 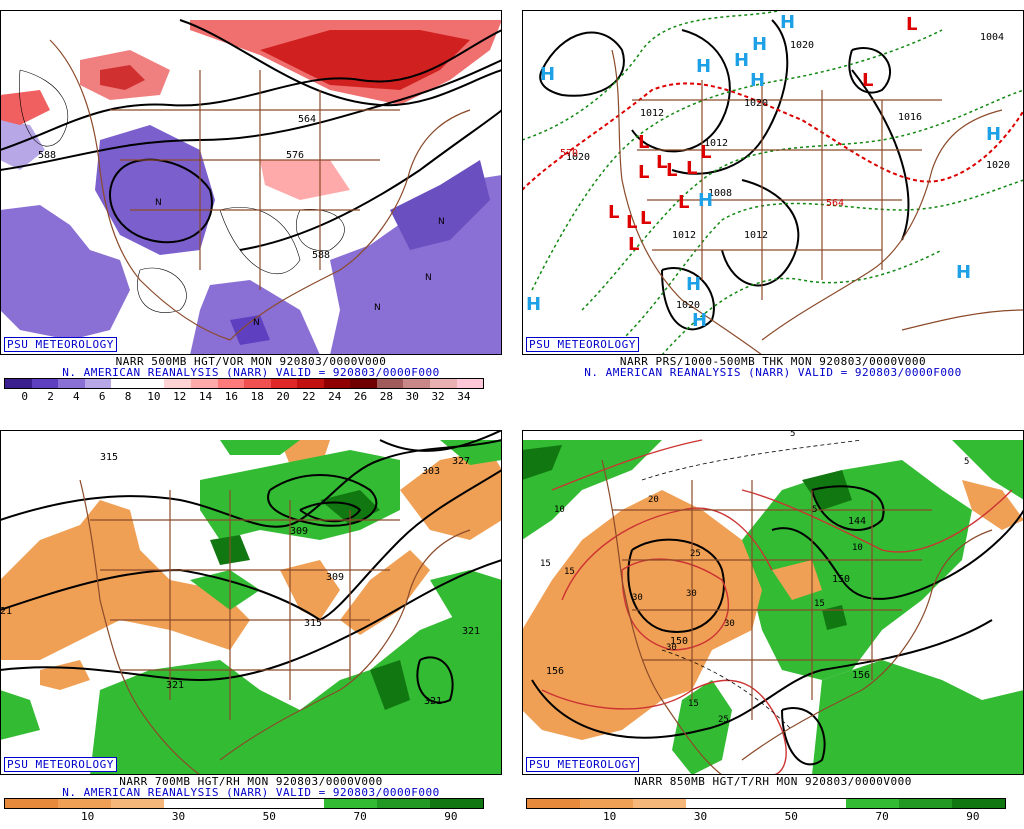 I want to click on height-label: 309, so click(x=335, y=577).